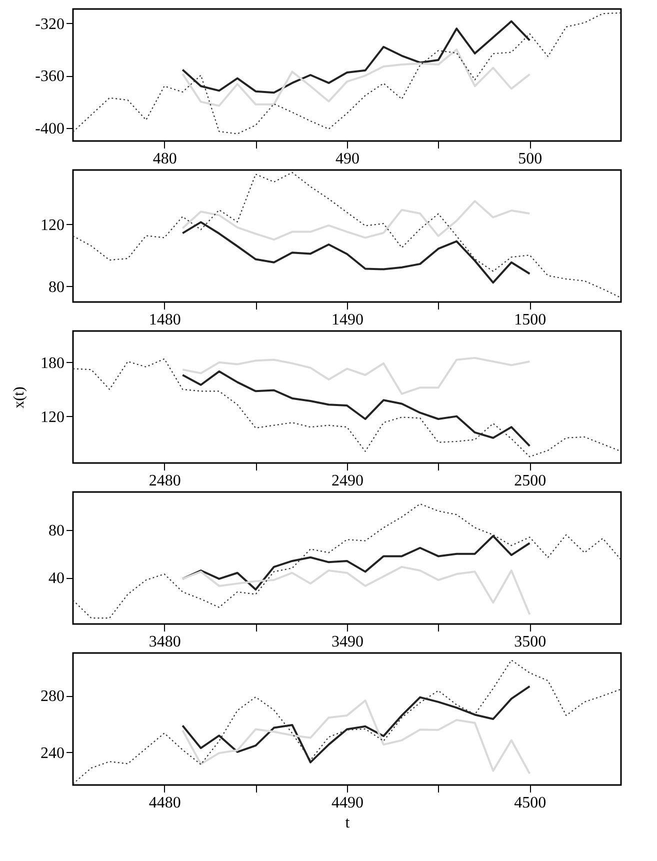 The width and height of the screenshot is (657, 861). What do you see at coordinates (49, 129) in the screenshot?
I see `y-tick-label: -400` at bounding box center [49, 129].